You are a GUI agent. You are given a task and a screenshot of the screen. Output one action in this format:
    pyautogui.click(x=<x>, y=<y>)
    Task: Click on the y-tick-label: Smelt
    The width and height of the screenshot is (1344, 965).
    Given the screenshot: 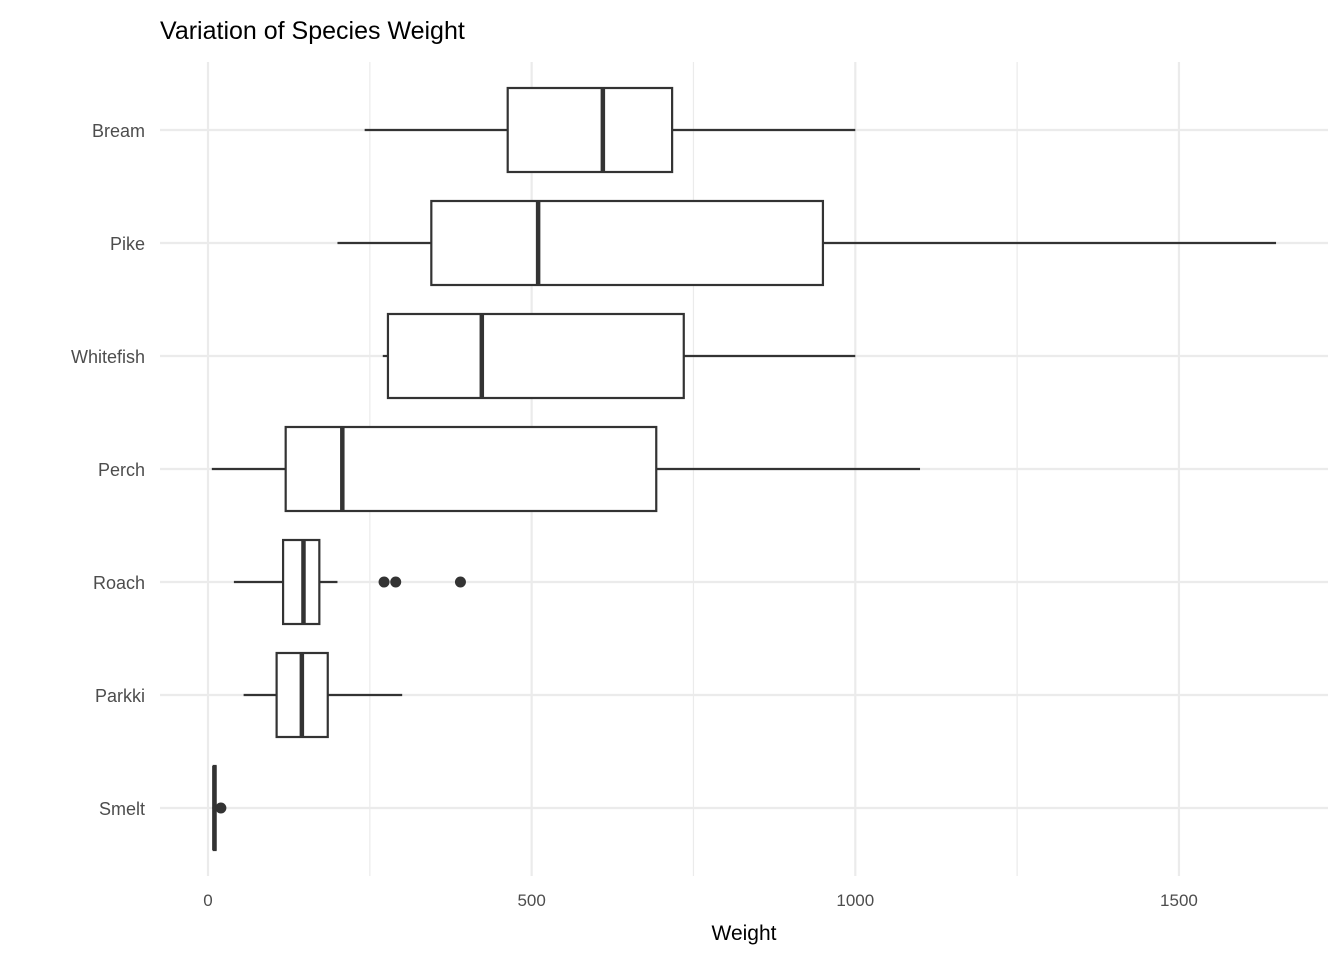 What is the action you would take?
    pyautogui.click(x=122, y=809)
    